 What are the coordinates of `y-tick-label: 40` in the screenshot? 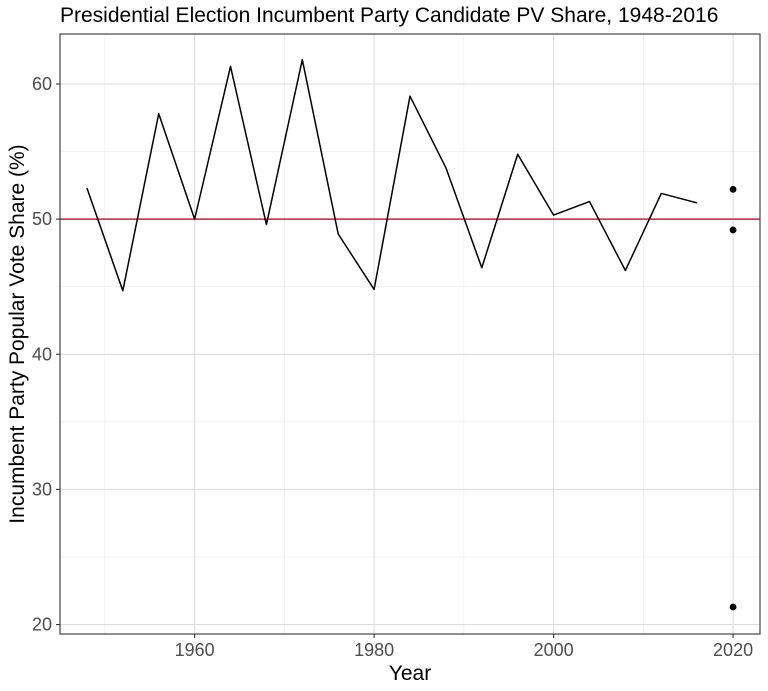 It's located at (42, 354).